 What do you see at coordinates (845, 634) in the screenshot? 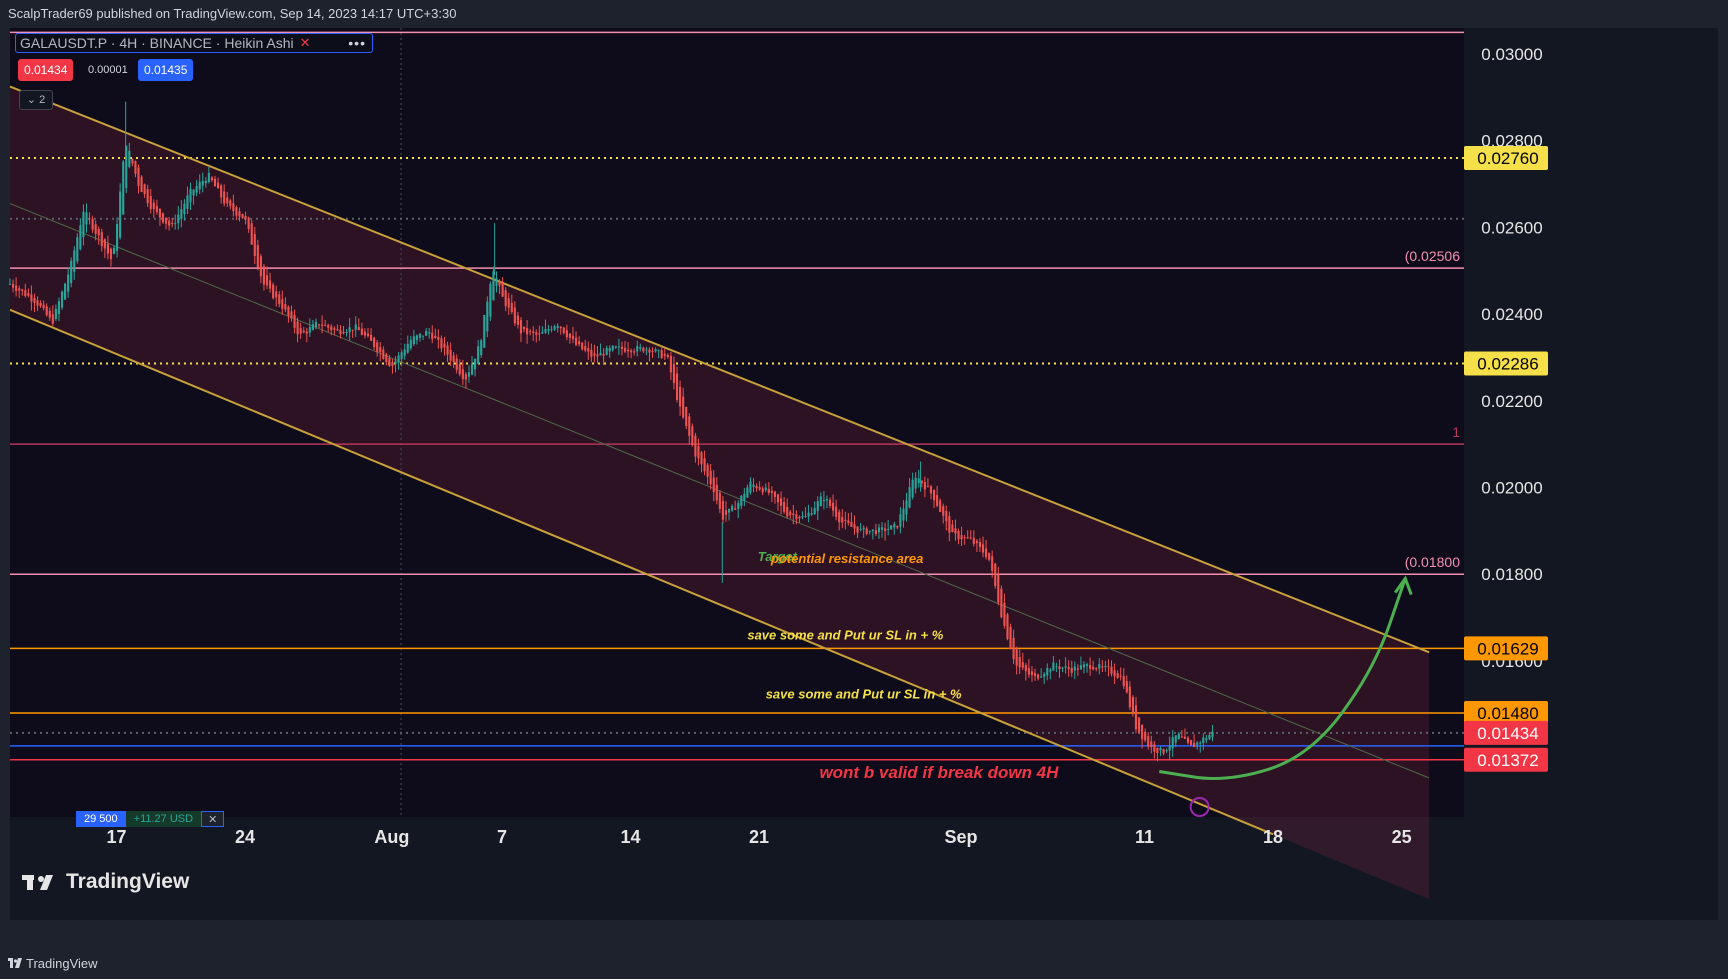
I see `annotation-2: save some and Put ur SL in + %` at bounding box center [845, 634].